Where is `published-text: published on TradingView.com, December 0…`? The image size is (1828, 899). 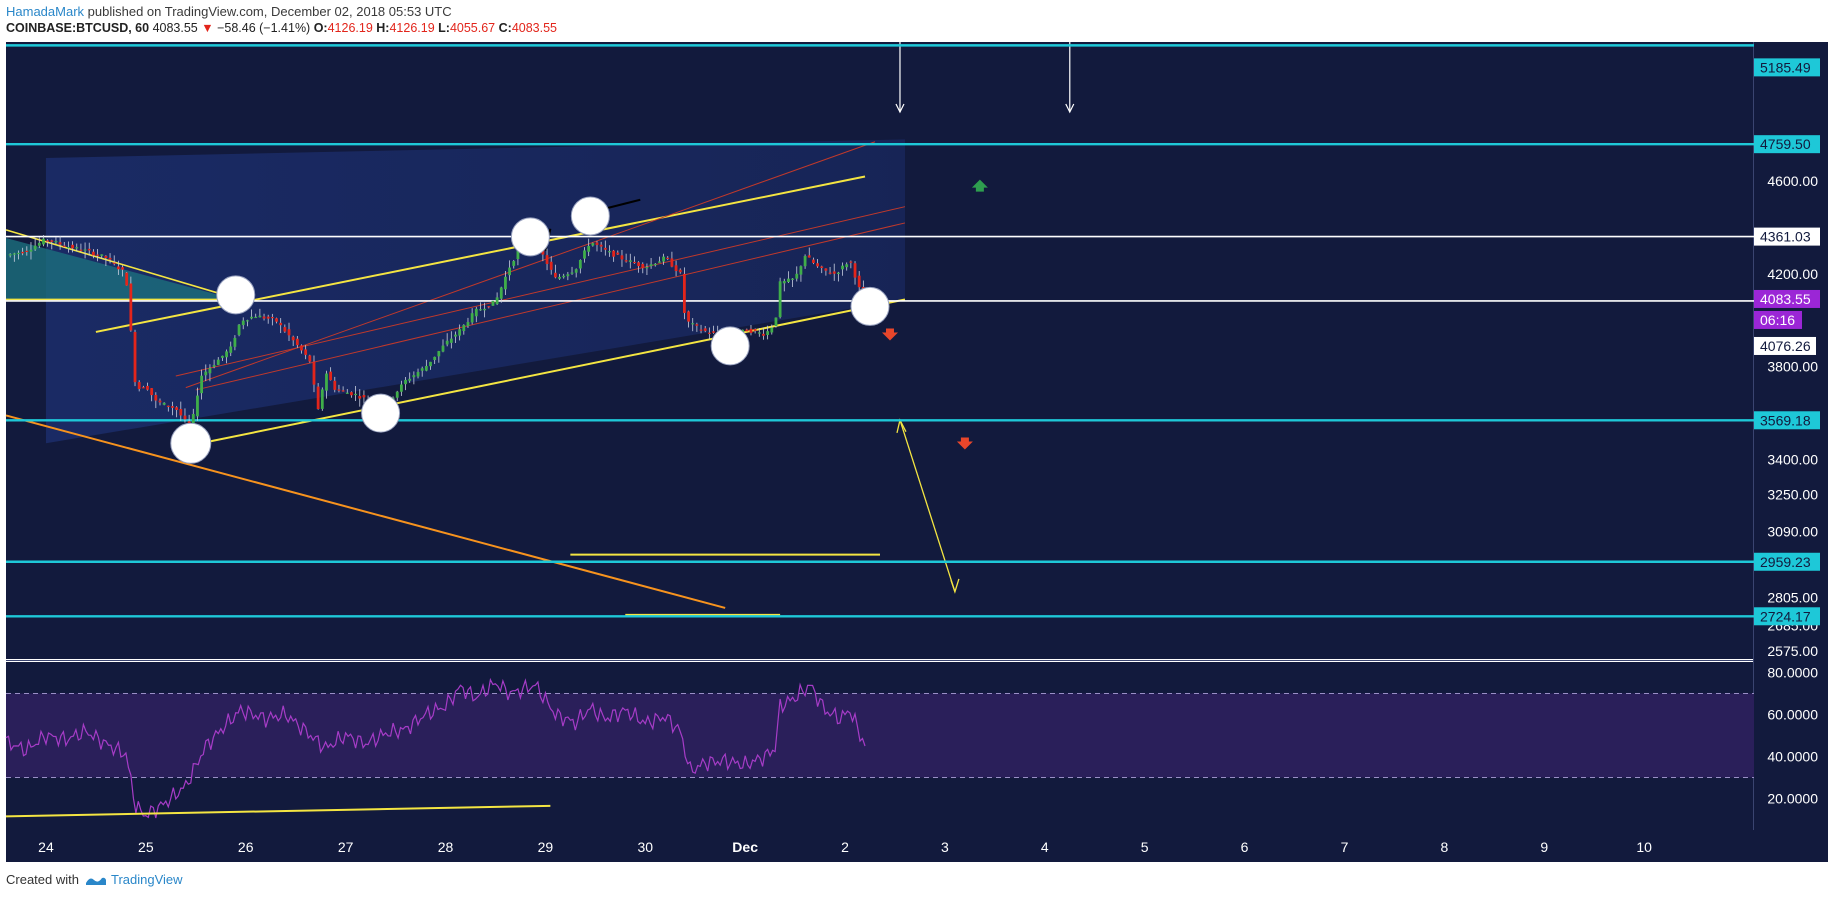
published-text: published on TradingView.com, December 0… is located at coordinates (269, 11).